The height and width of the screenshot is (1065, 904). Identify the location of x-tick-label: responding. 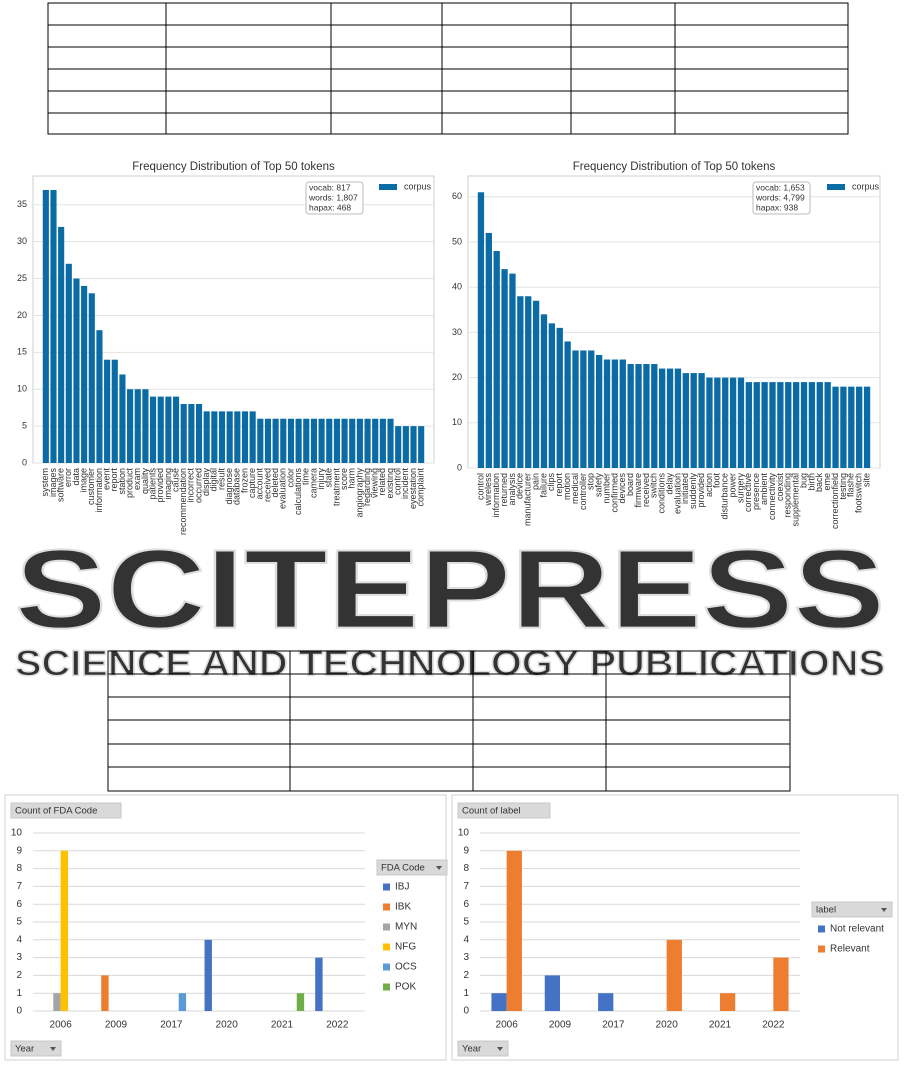
(788, 495).